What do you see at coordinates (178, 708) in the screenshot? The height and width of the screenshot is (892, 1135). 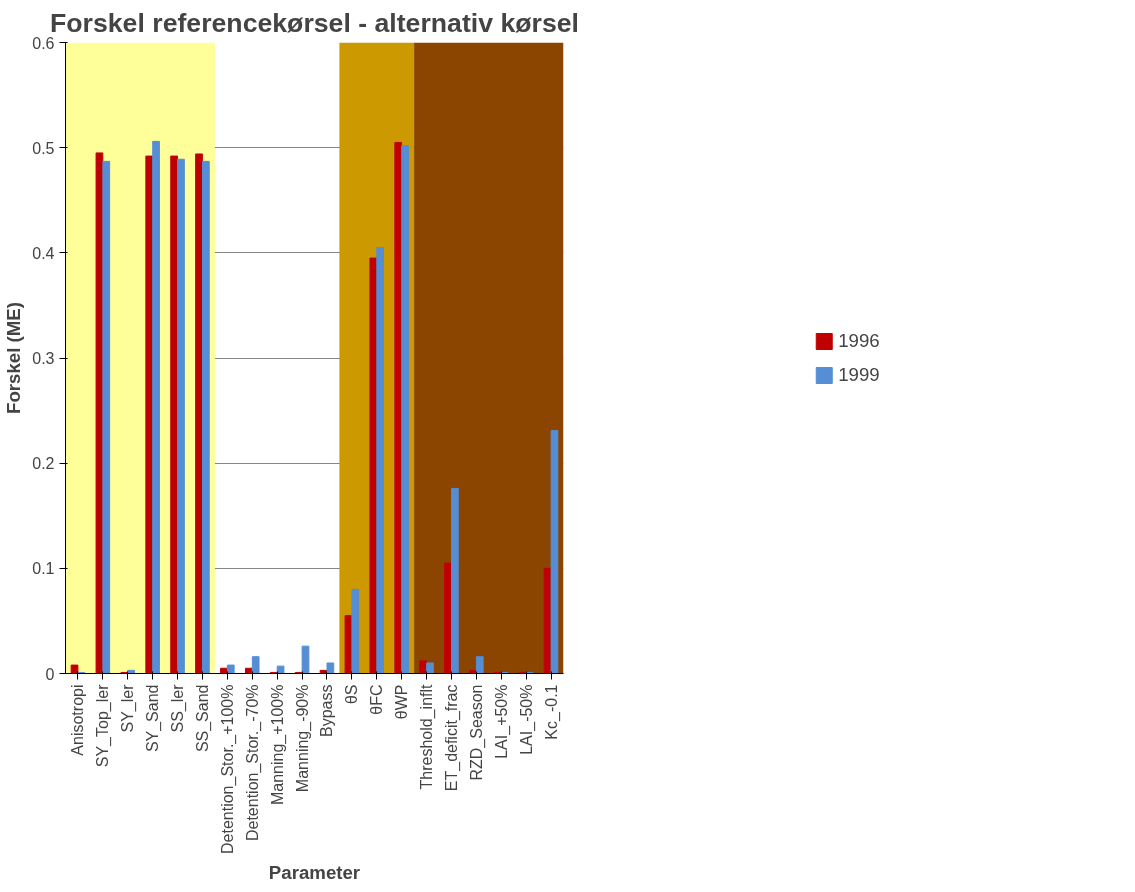 I see `x-tick-label: SS_ler` at bounding box center [178, 708].